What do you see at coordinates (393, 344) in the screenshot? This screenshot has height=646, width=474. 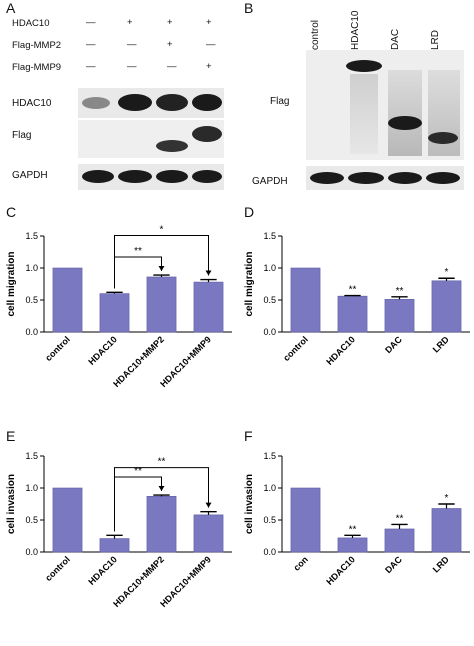 I see `category-label: DAC` at bounding box center [393, 344].